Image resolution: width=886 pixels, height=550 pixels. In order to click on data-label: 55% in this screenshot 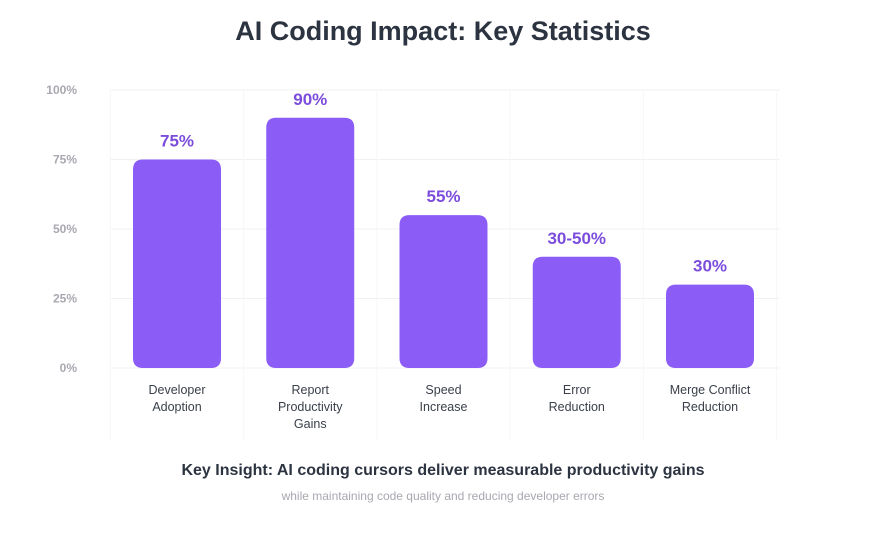, I will do `click(443, 196)`.